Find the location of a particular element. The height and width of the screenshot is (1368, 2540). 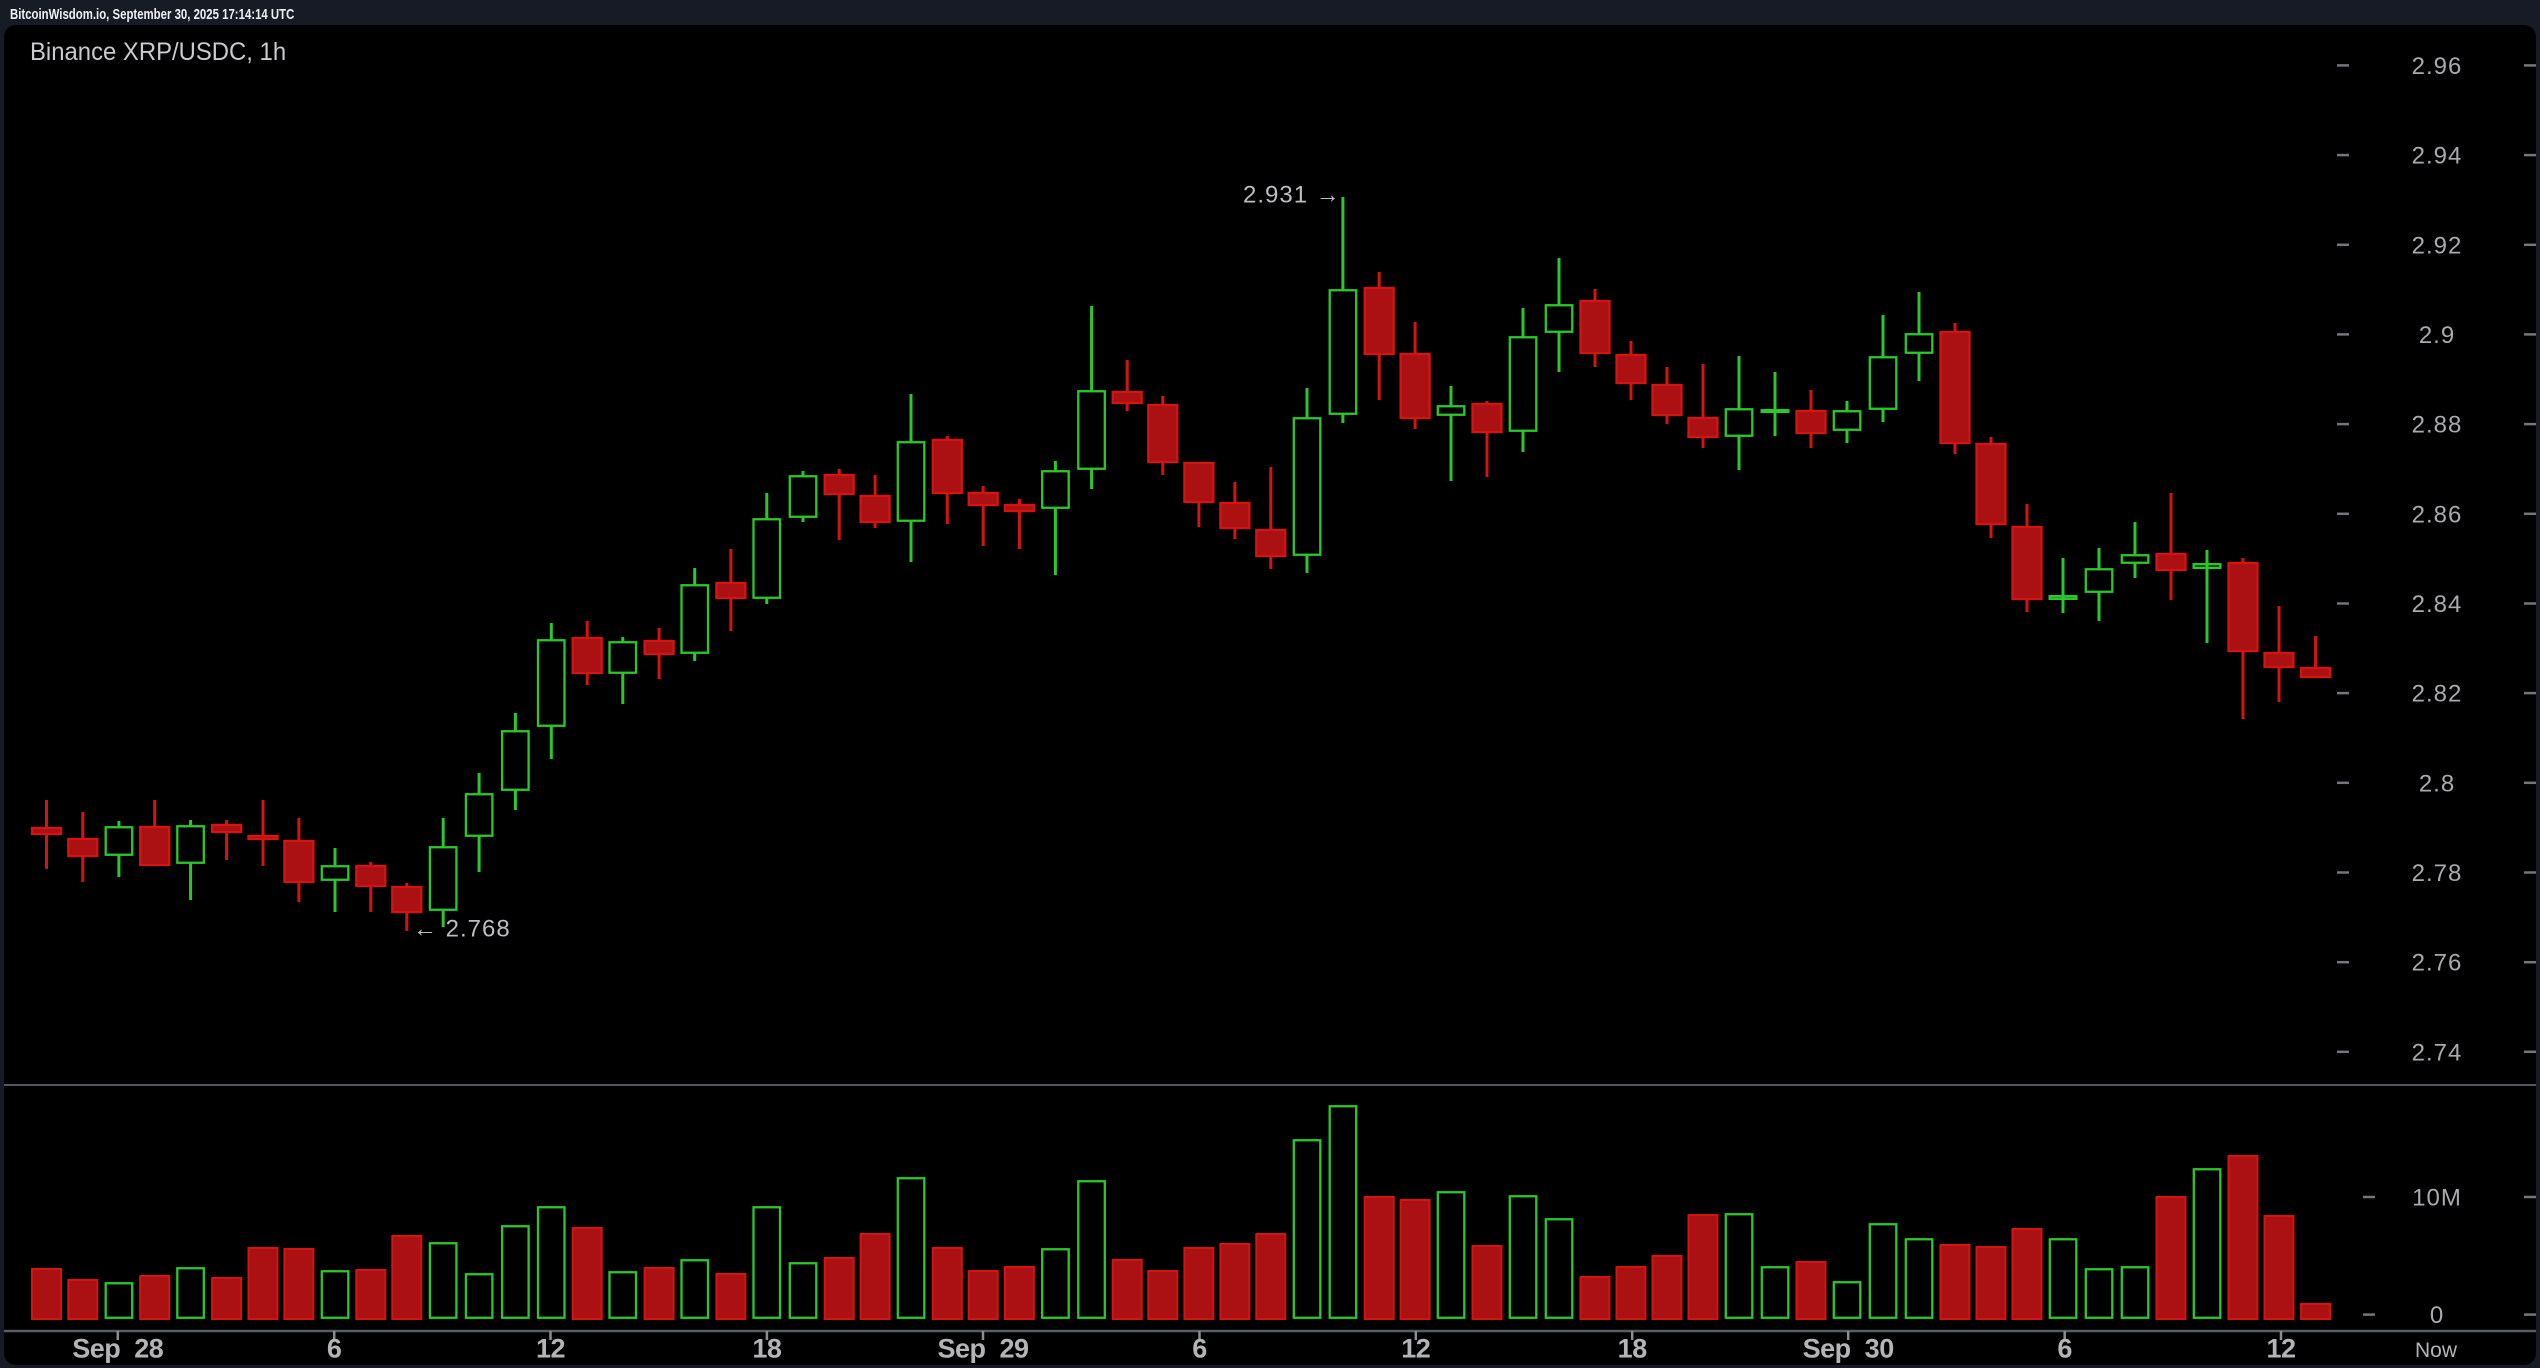

svg-text: 2.92 is located at coordinates (2437, 245).